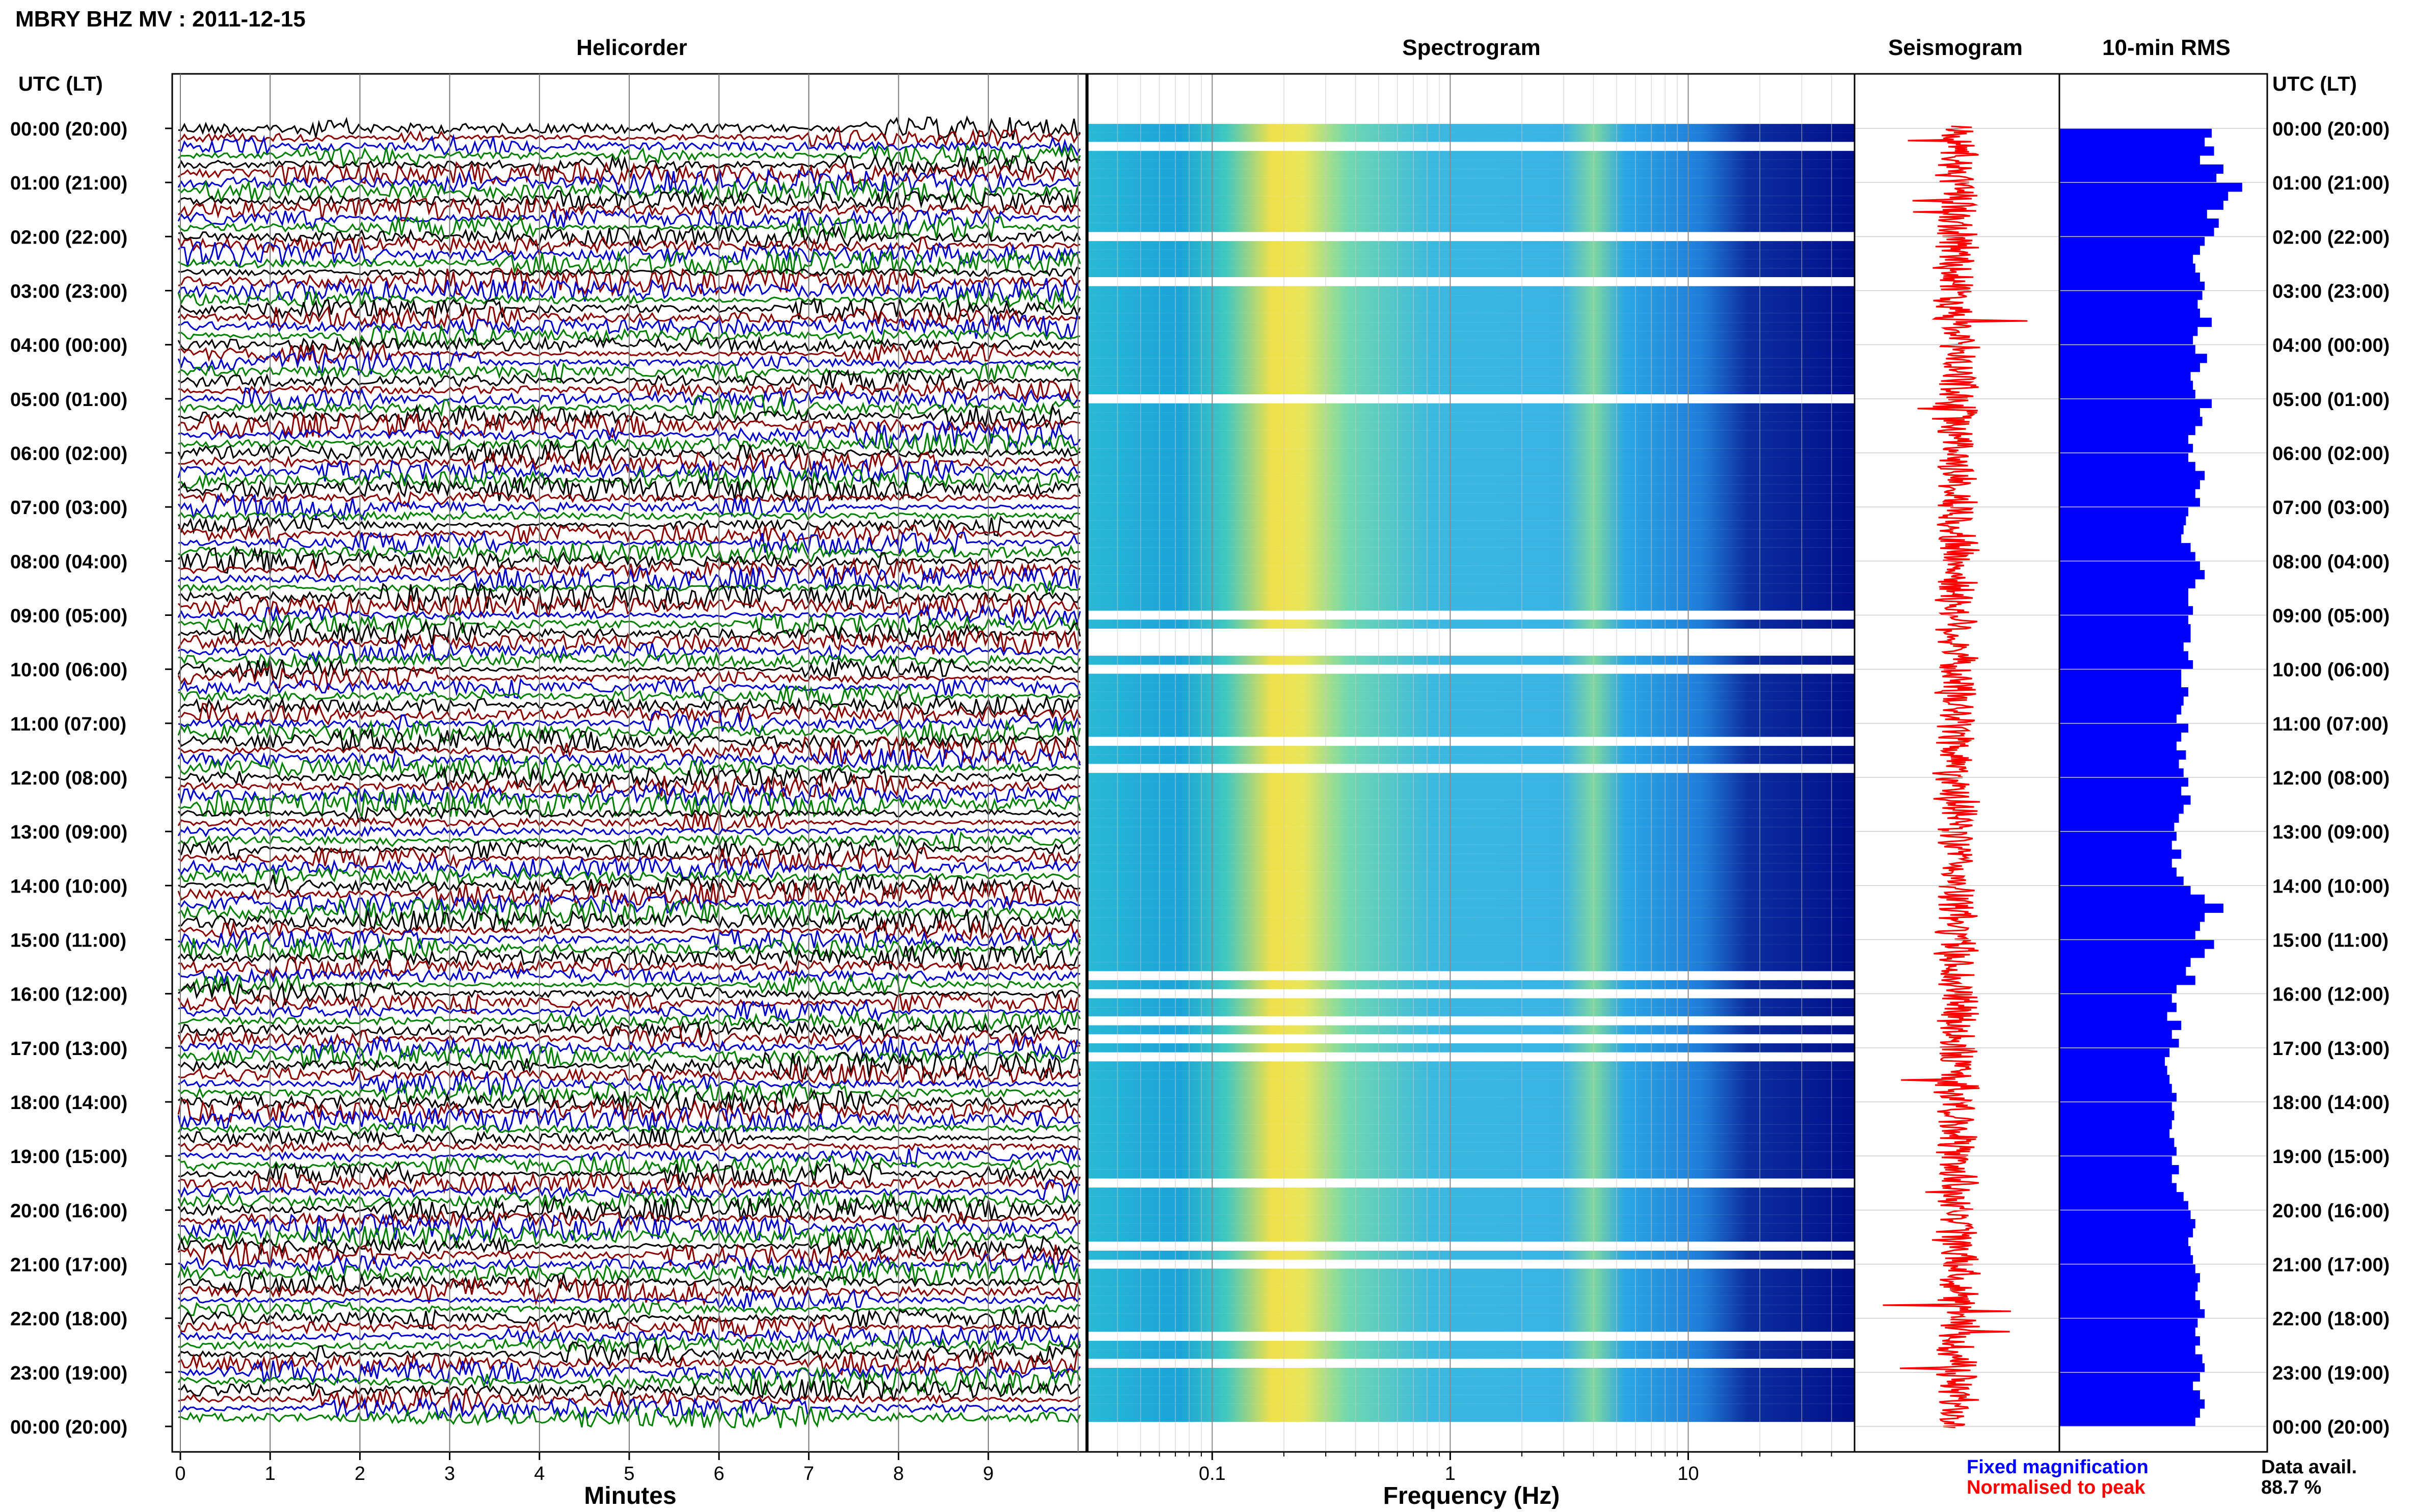 The width and height of the screenshot is (2415, 1512). Describe the element at coordinates (2056, 1487) in the screenshot. I see `legend-normalised-to-peak: Normalised to peak` at that location.